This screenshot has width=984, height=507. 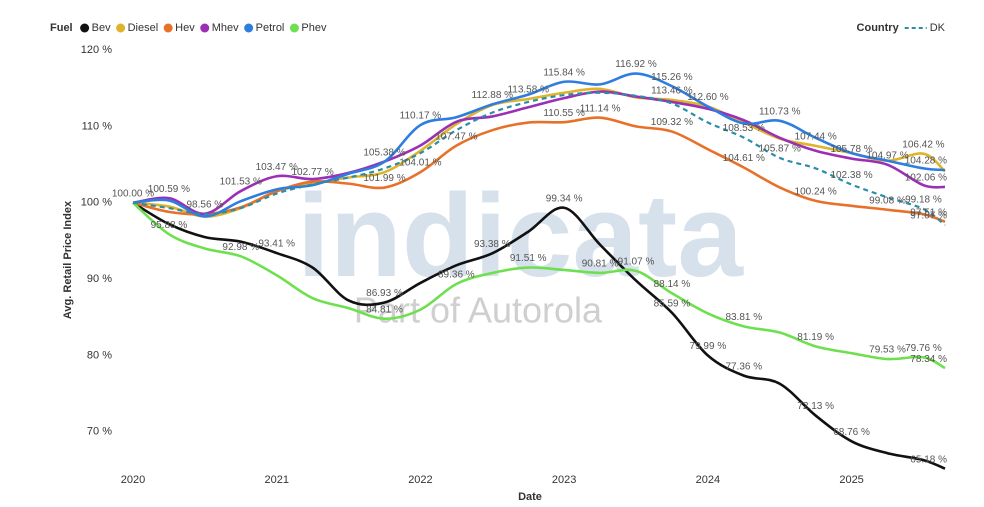 What do you see at coordinates (564, 113) in the screenshot?
I see `data-label: 110.55 %` at bounding box center [564, 113].